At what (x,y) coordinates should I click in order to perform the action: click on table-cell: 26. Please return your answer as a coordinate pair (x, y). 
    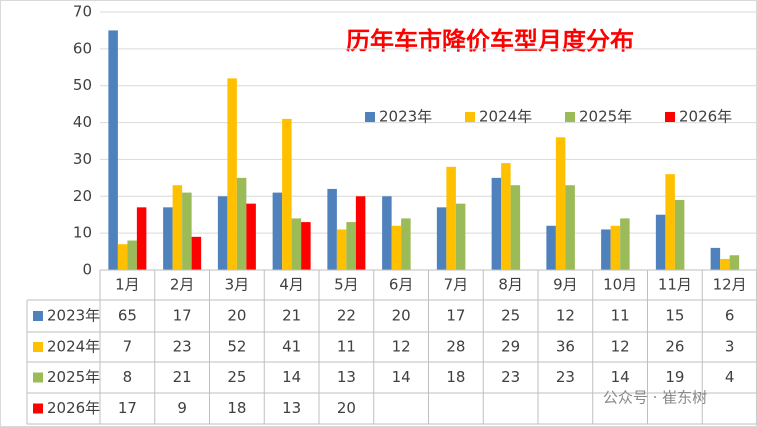
    Looking at the image, I should click on (674, 347).